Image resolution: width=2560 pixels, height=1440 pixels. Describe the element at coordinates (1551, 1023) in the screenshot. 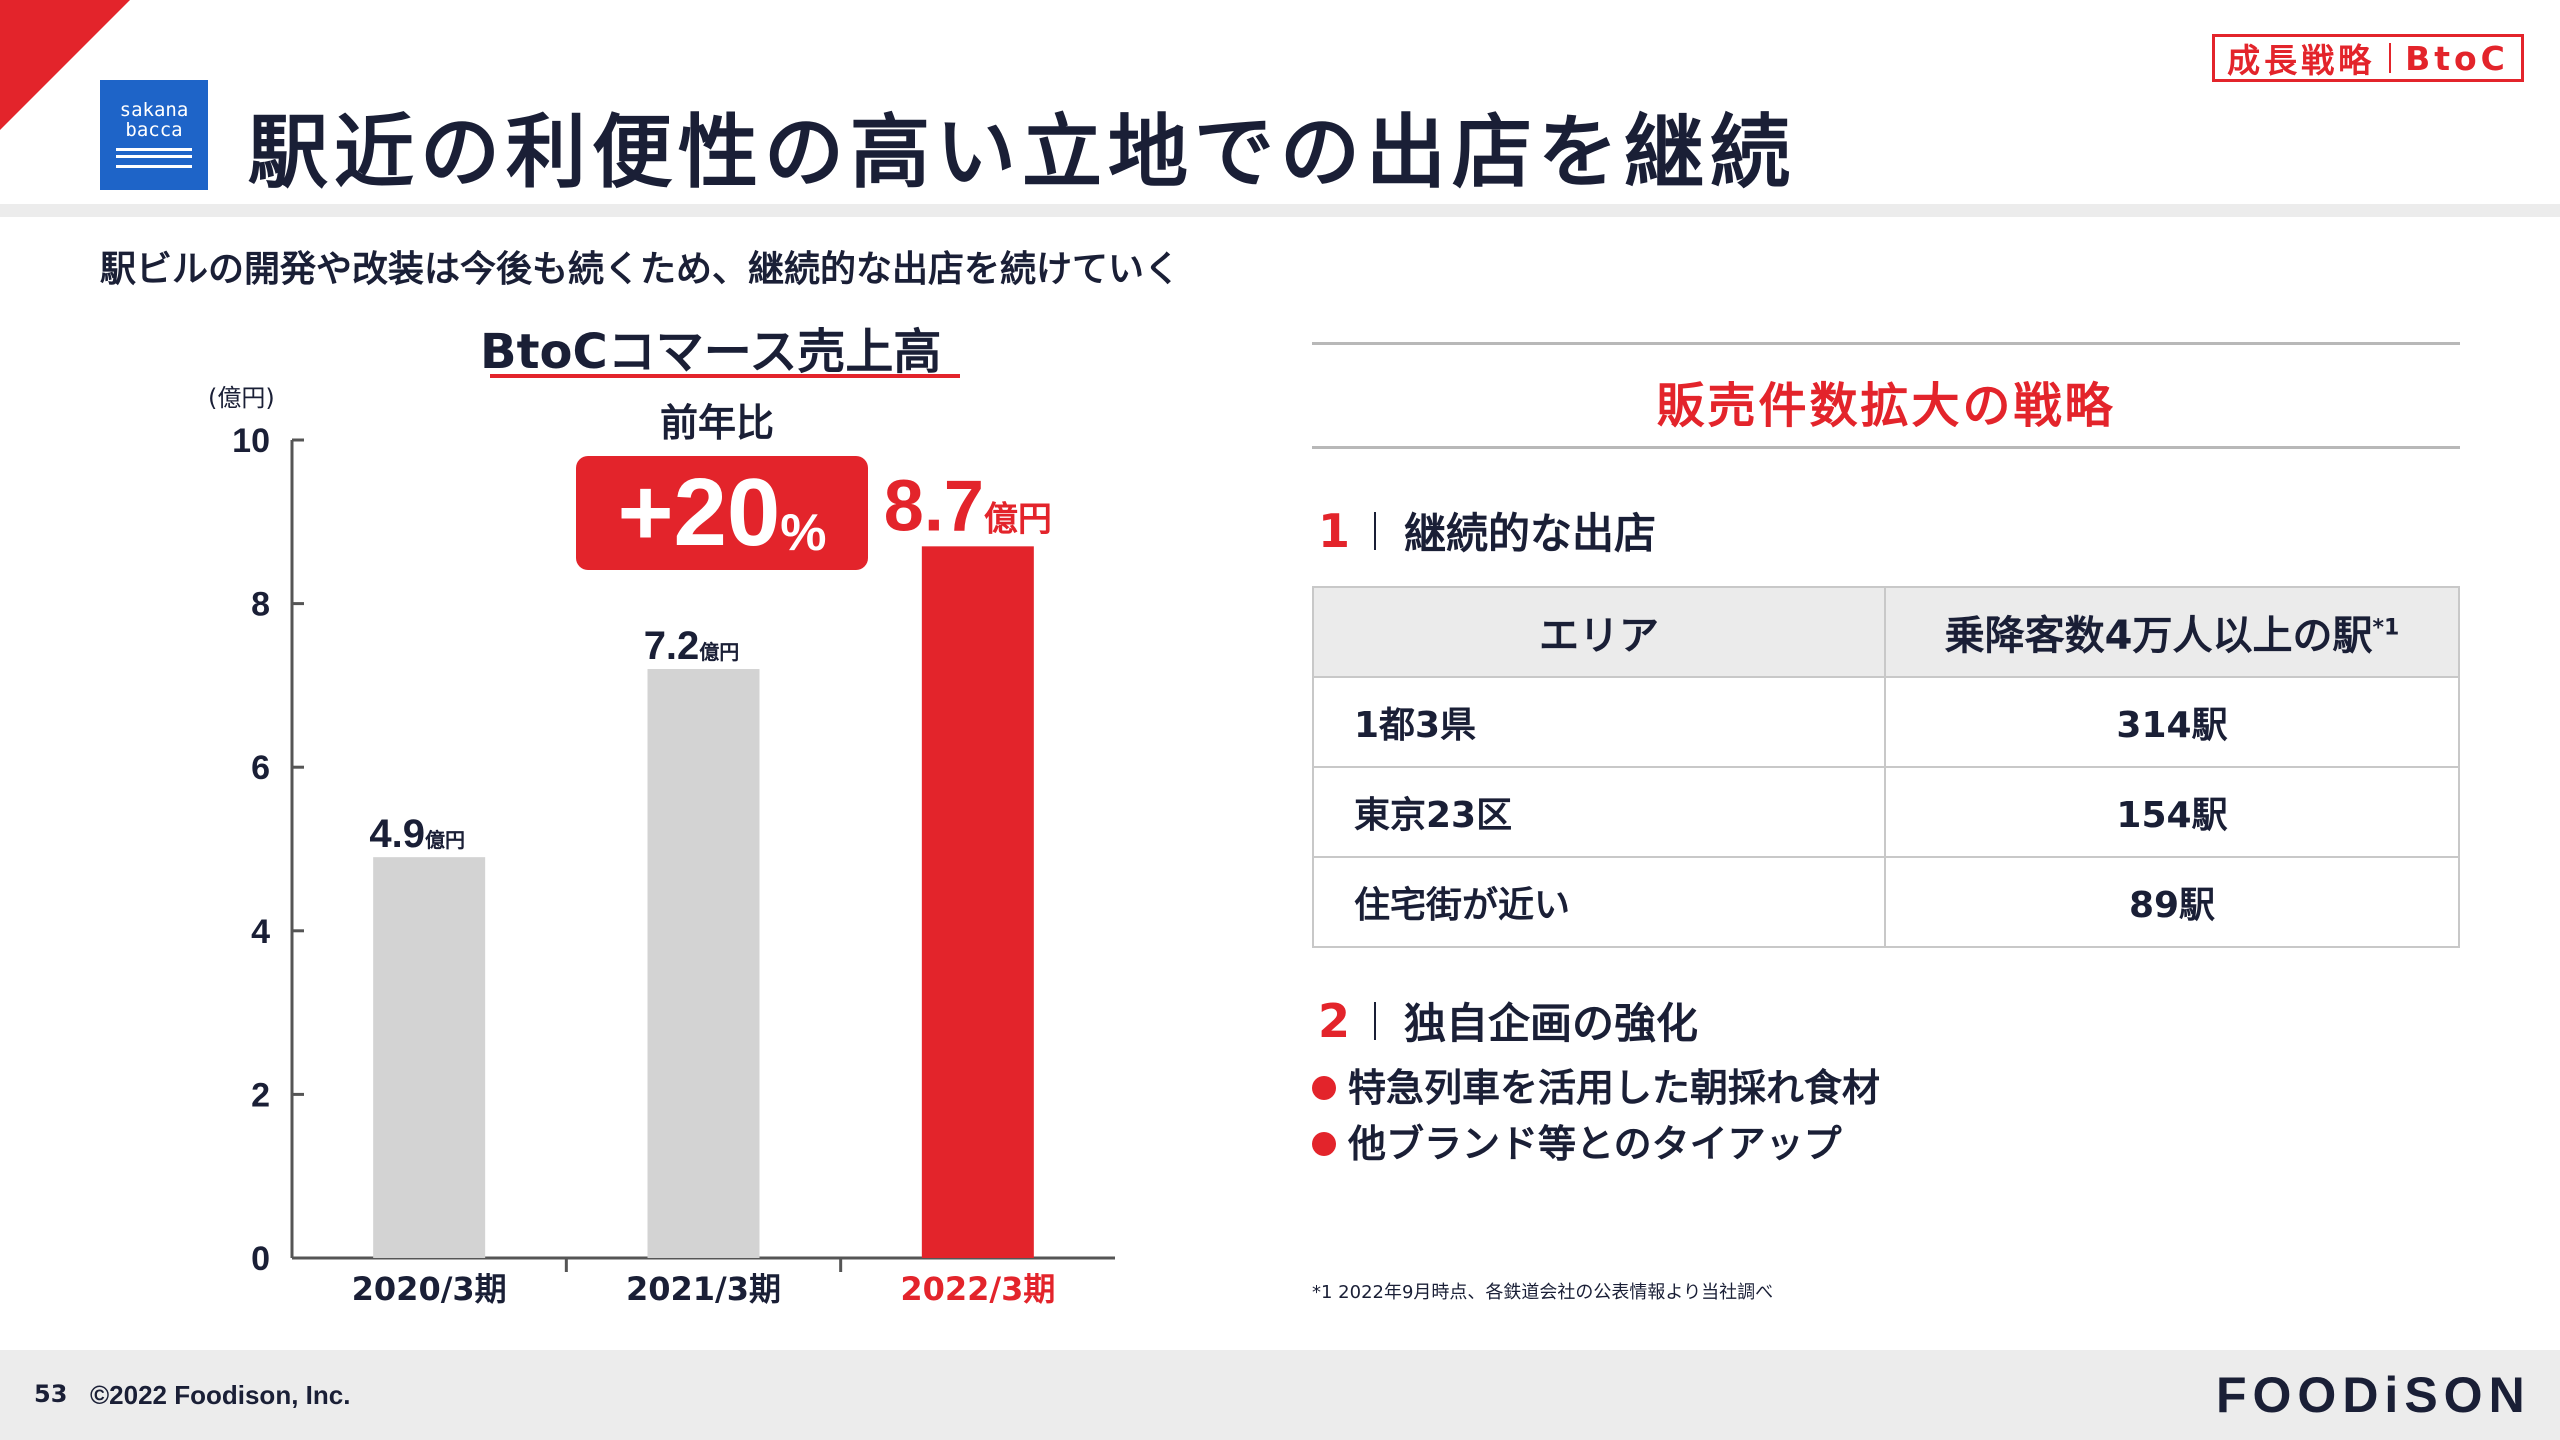

I see `section-2-title: 独自企画の強化` at that location.